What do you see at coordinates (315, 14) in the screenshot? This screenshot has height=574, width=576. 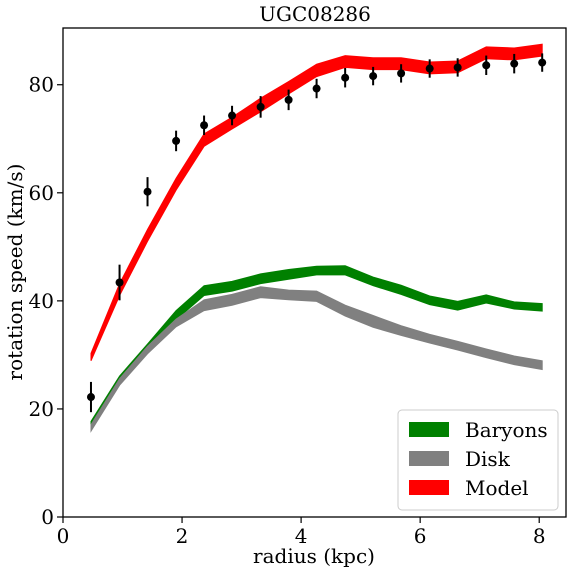 I see `chart-title: UGC08286` at bounding box center [315, 14].